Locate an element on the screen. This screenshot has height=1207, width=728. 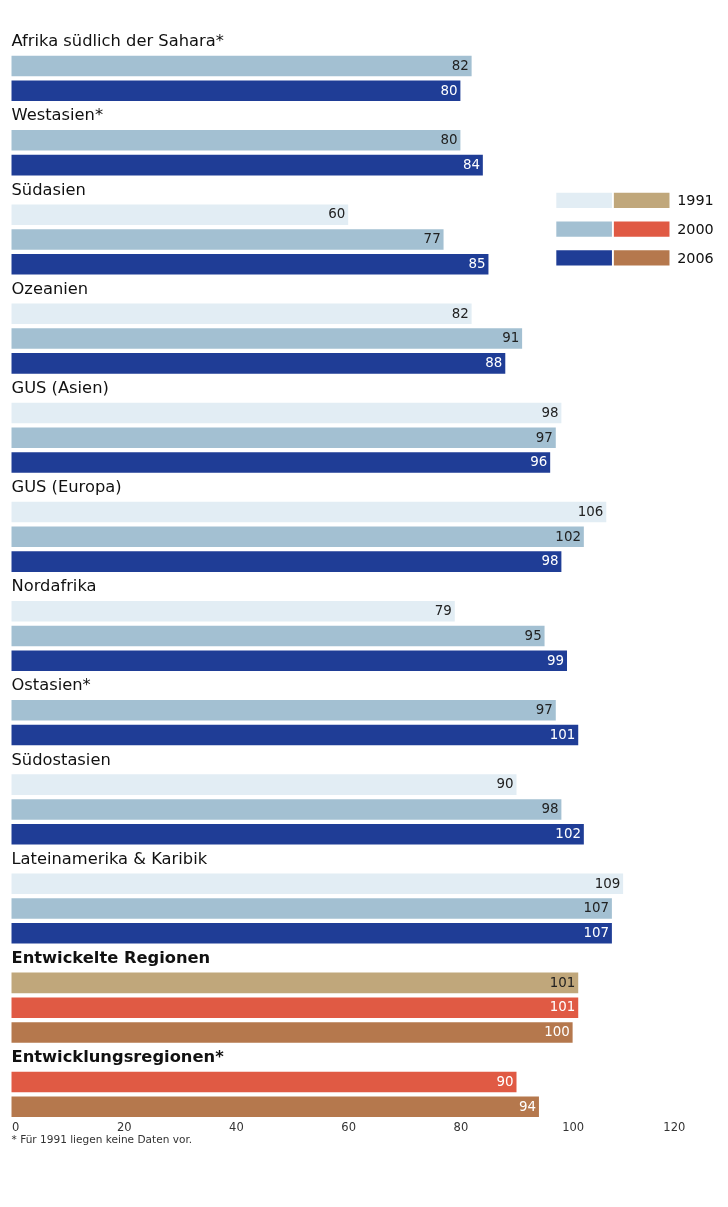
y-tick-label: Ostasien* is located at coordinates (51, 685).